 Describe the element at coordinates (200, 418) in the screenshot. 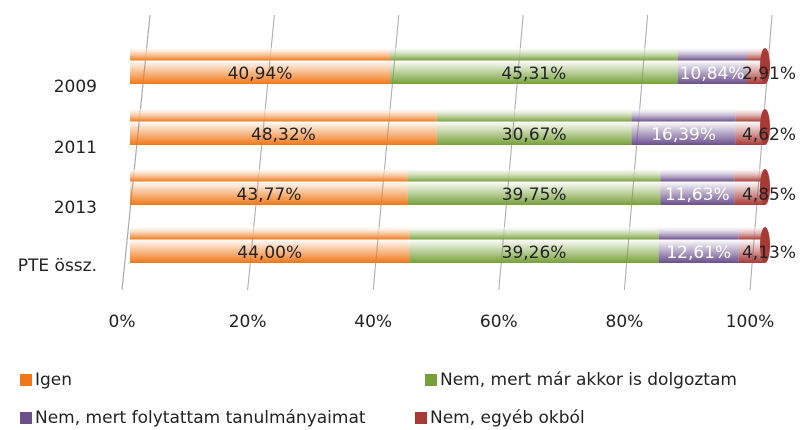

I see `legend-label: Nem, mert folytattam tanulmányaimat` at that location.